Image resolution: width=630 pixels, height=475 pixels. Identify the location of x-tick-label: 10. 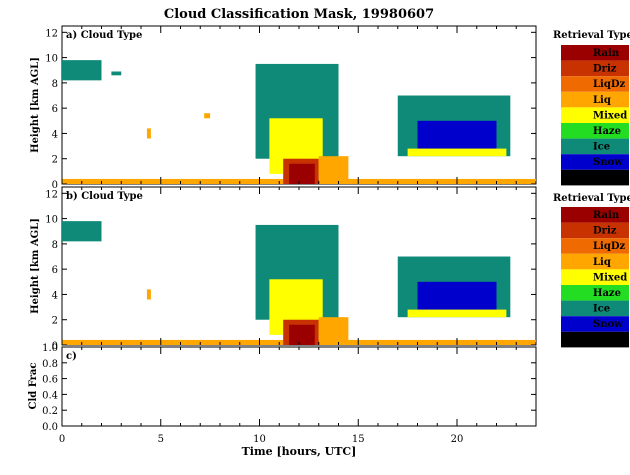
(259, 439).